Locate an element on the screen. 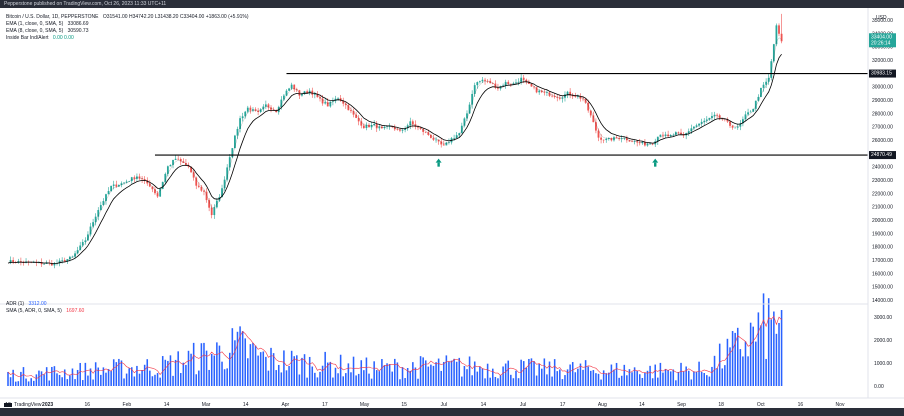  legend-symbol: Bitcoin / U.S. Dollar, 1D, PEPPERSTONE is located at coordinates (52, 17).